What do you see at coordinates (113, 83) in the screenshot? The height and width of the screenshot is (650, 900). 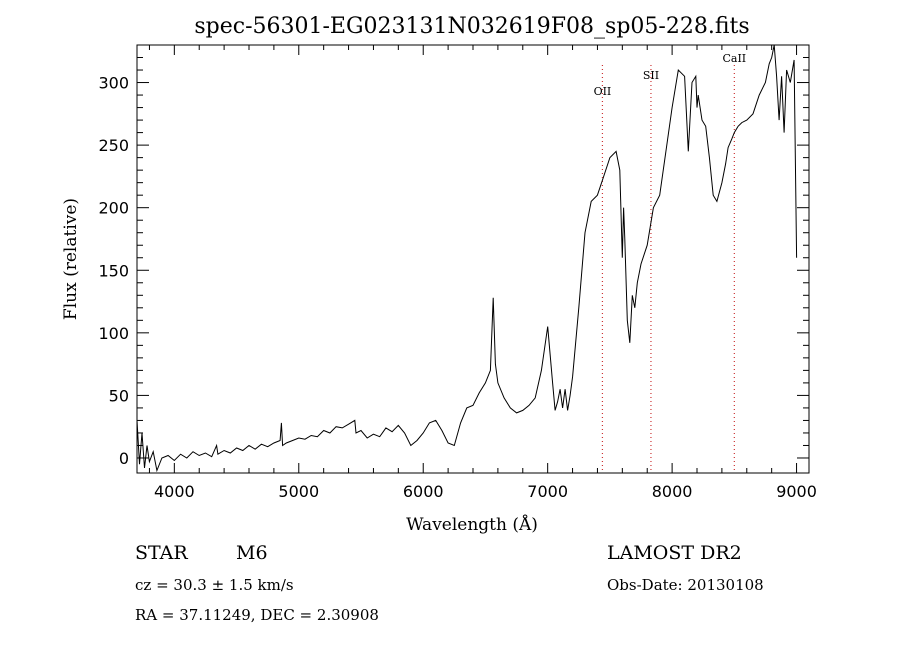 I see `y-tick-label: 300` at bounding box center [113, 83].